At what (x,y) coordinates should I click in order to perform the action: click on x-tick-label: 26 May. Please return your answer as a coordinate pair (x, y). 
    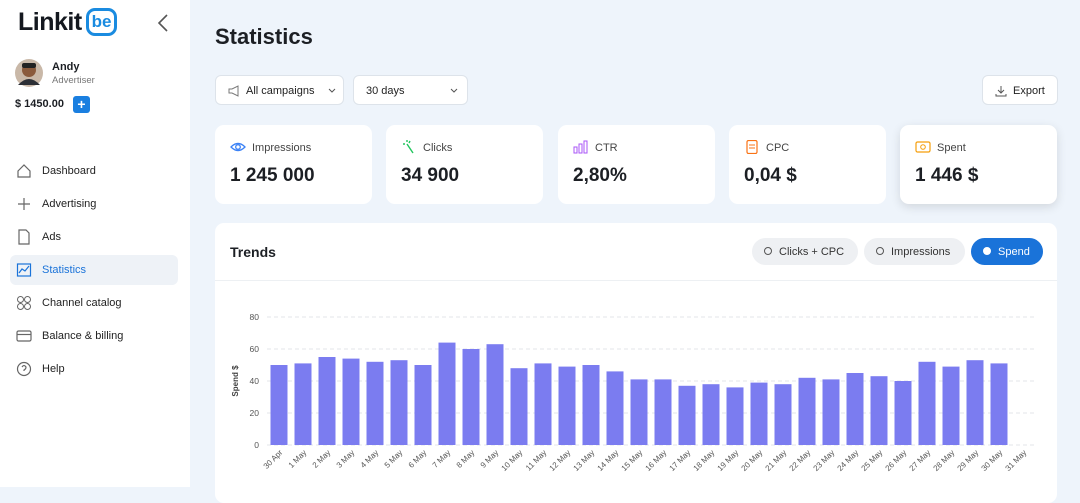
    Looking at the image, I should click on (895, 460).